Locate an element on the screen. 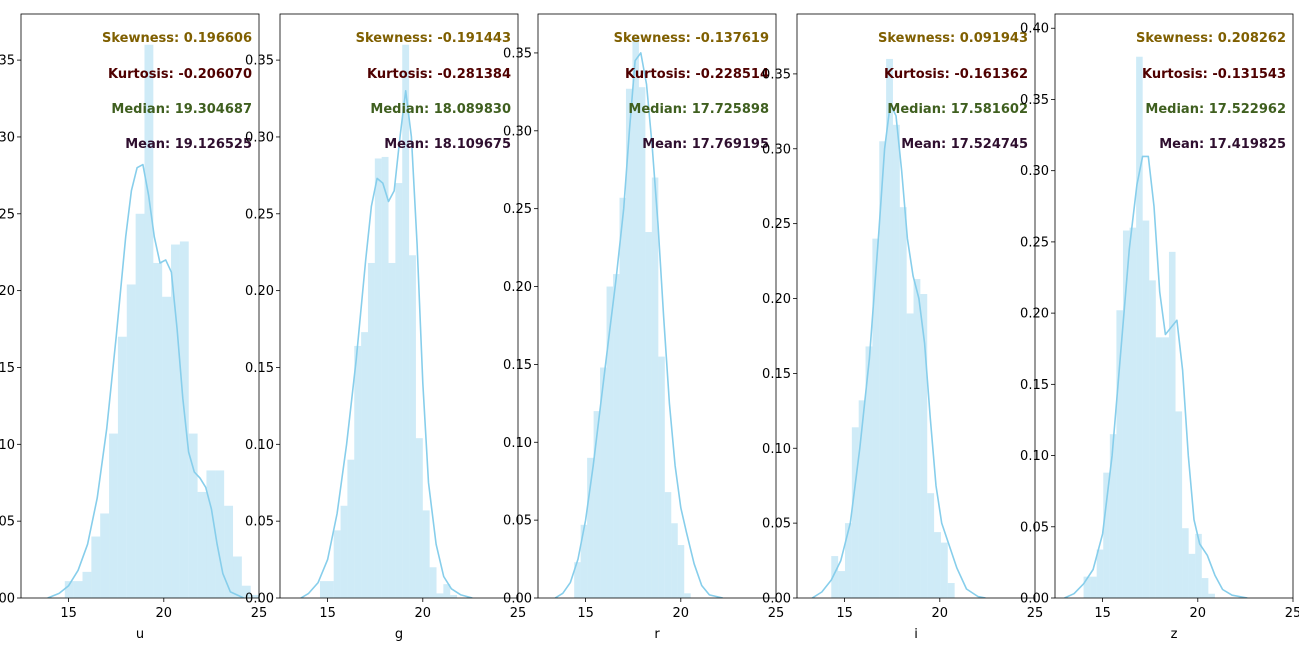  mean-annotation: Mean: 17.769195 is located at coordinates (705, 144).